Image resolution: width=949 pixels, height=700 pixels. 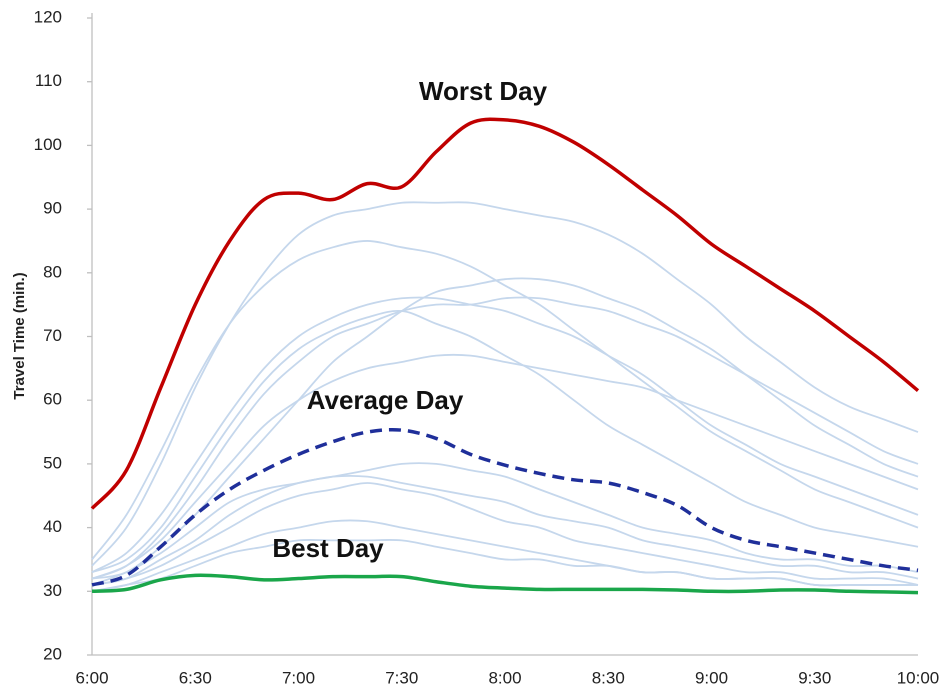 What do you see at coordinates (52, 335) in the screenshot?
I see `y-tick-label: 70` at bounding box center [52, 335].